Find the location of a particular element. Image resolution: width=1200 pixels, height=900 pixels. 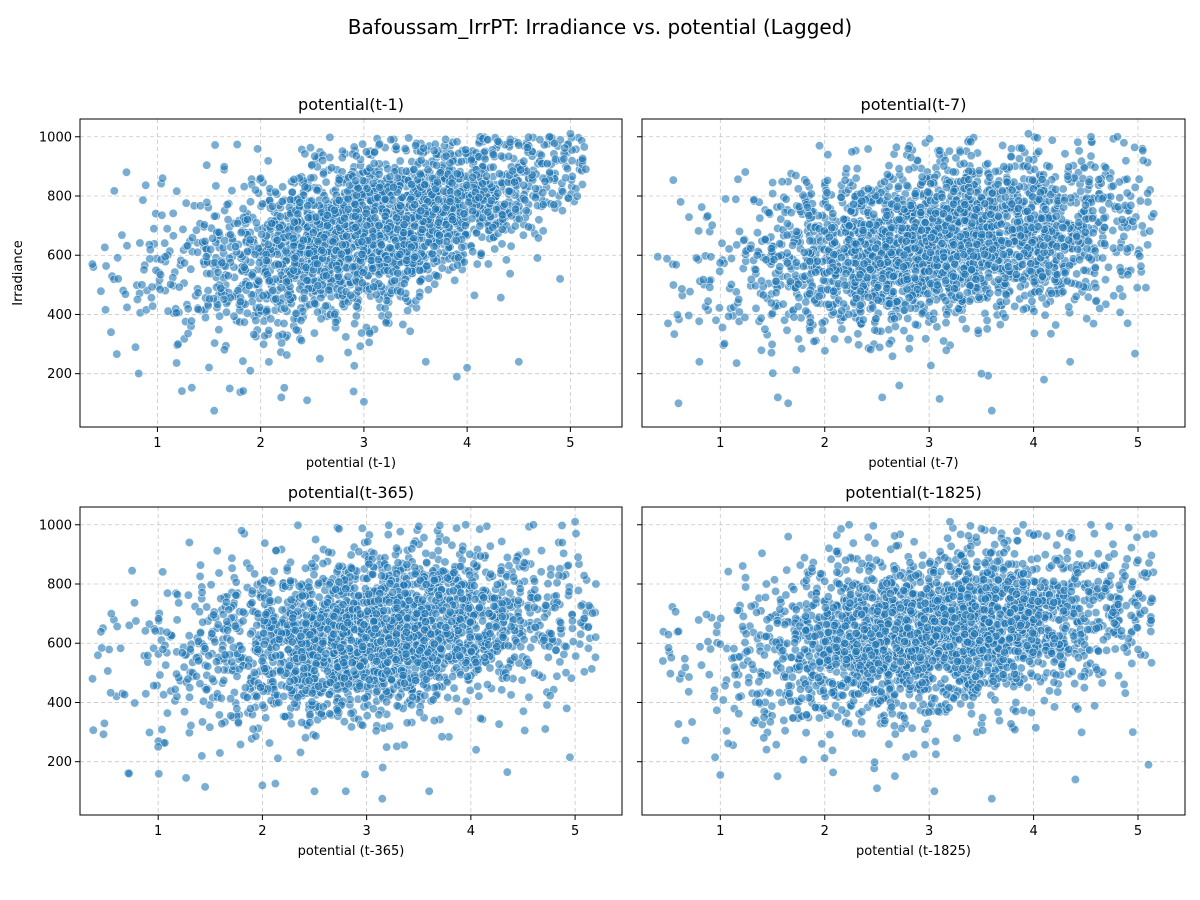

x-tick-label: 4 is located at coordinates (467, 443).